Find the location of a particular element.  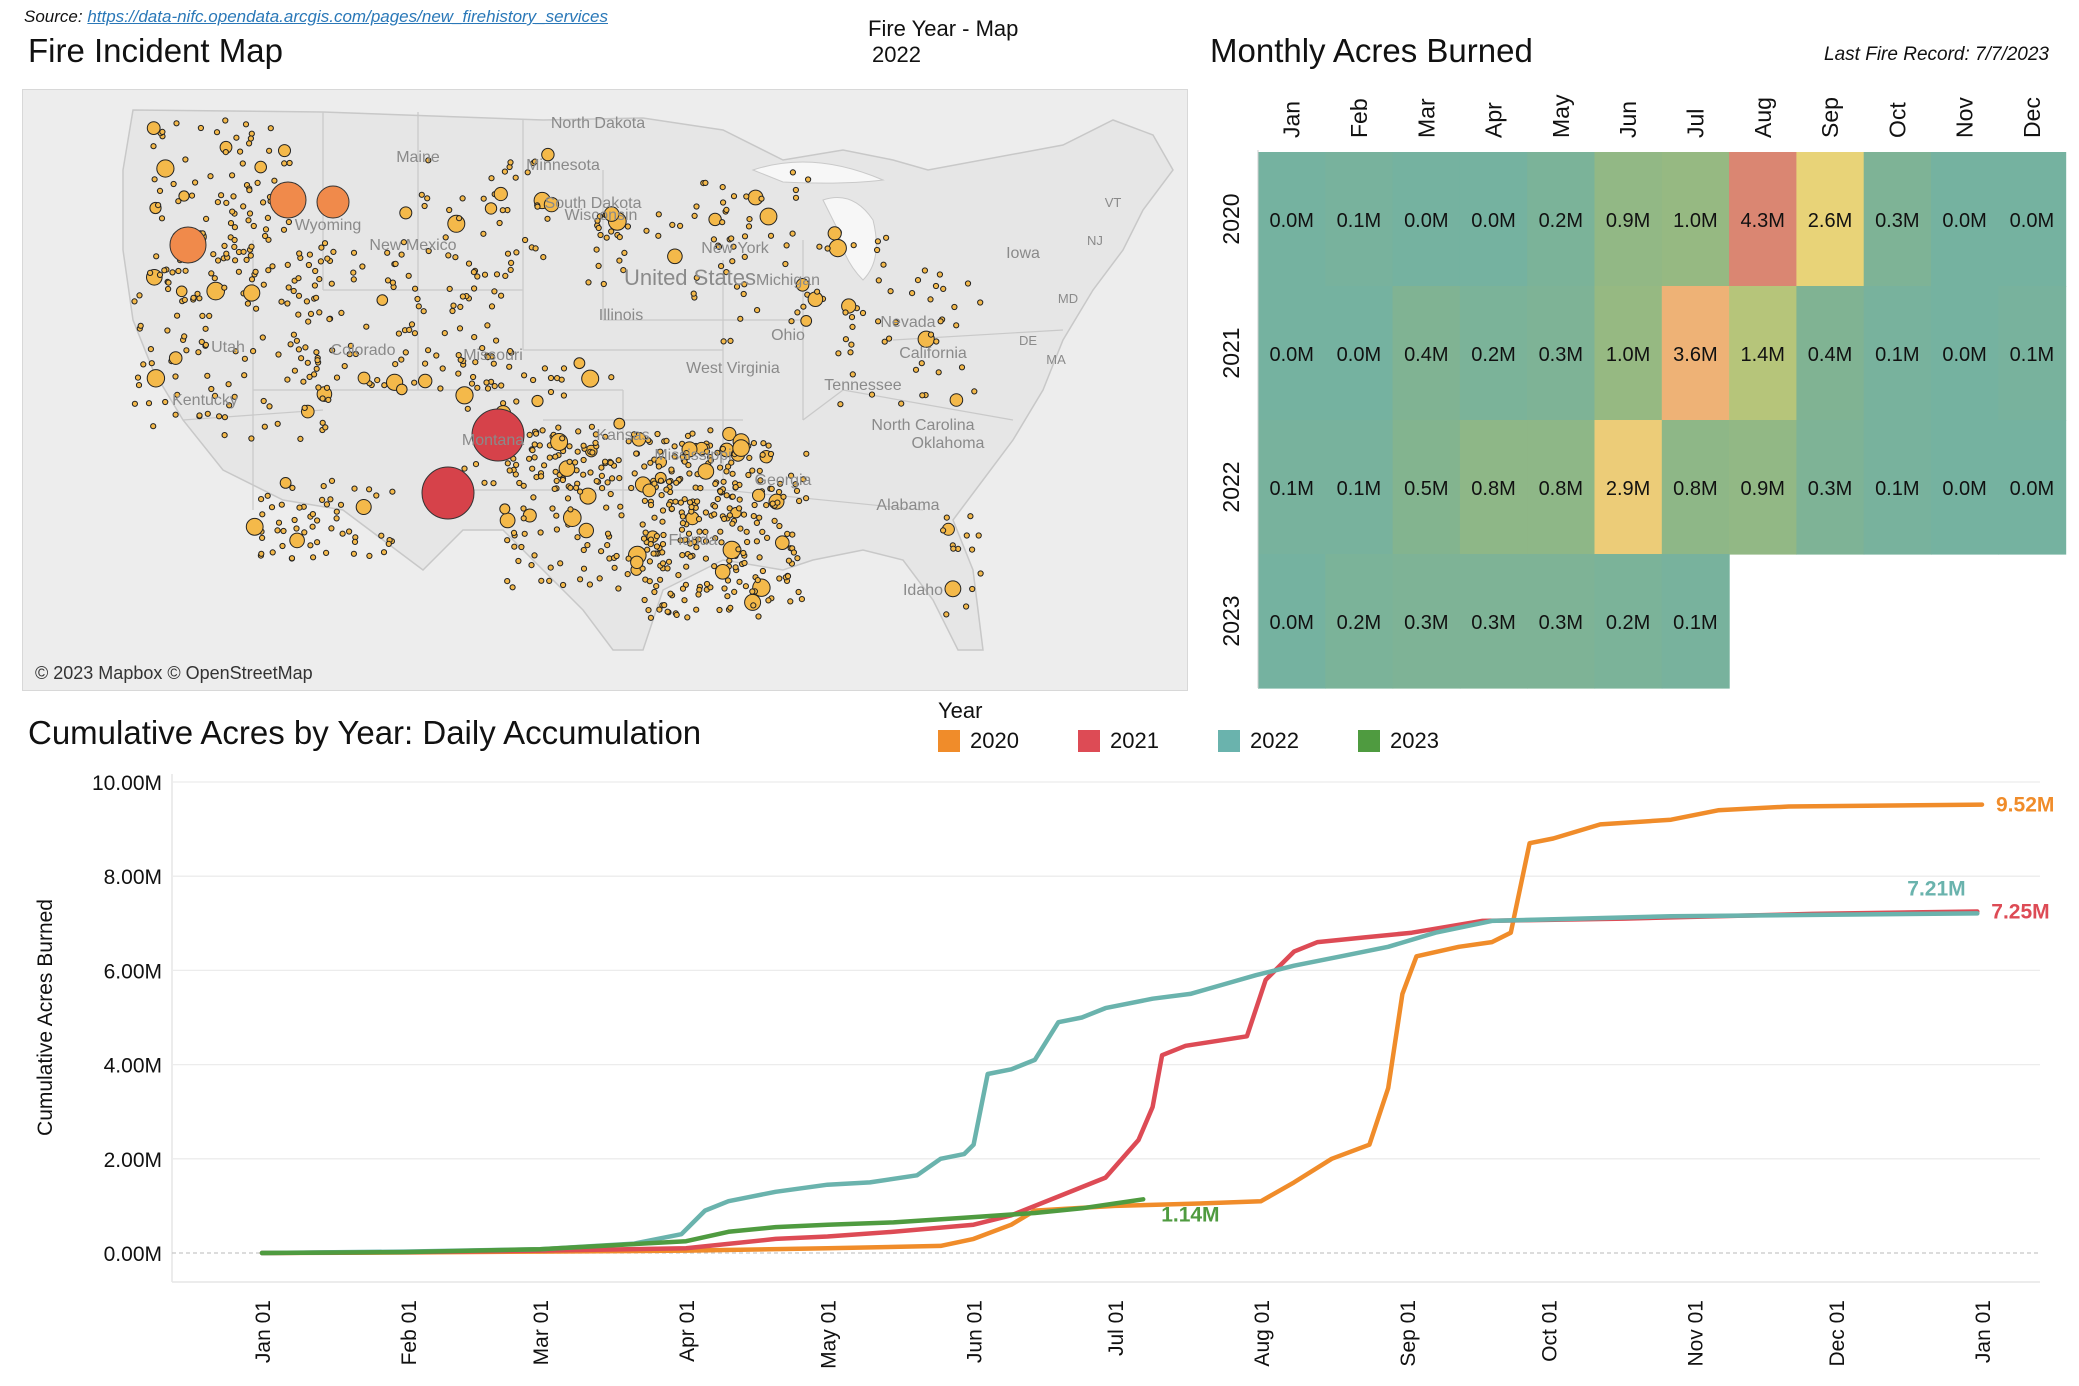

heatmap-cell is located at coordinates (1292, 219).